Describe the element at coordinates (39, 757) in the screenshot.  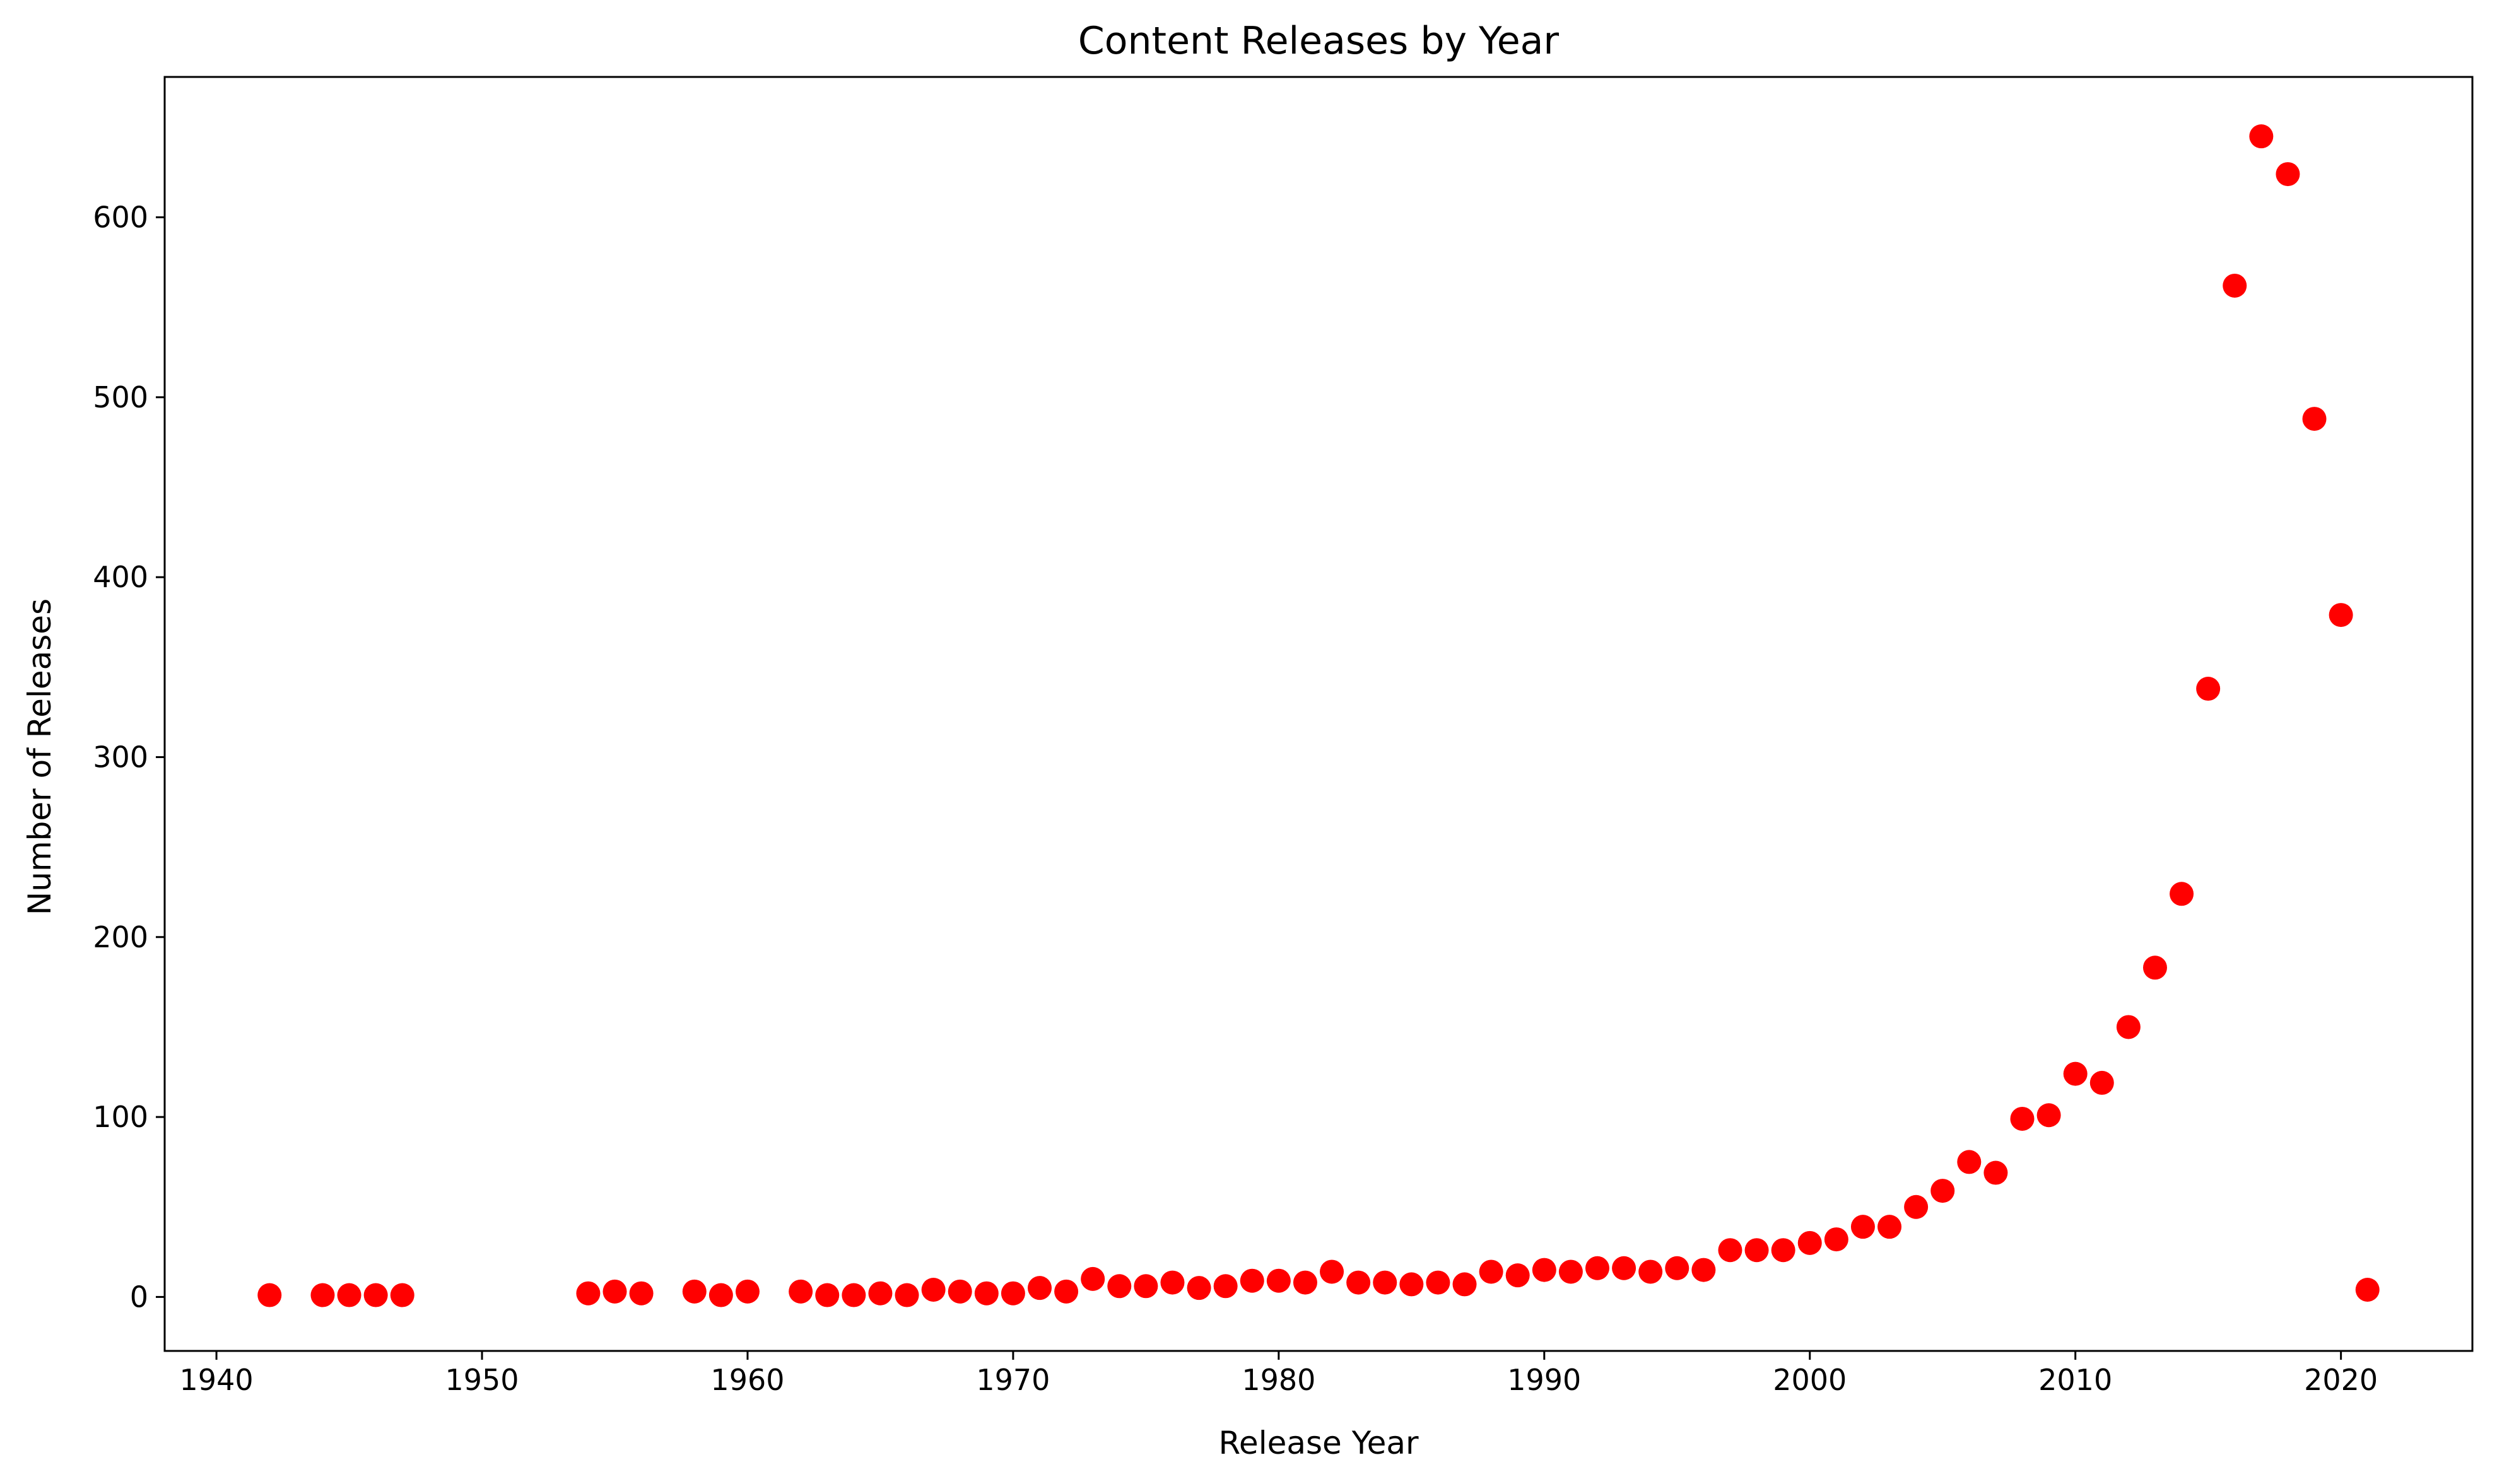
I see `y-axis-label: Number of Releases` at that location.